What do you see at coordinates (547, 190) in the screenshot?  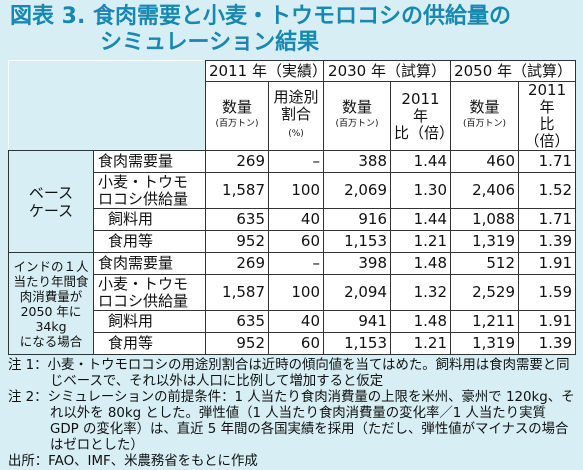 I see `cell: 1.52` at bounding box center [547, 190].